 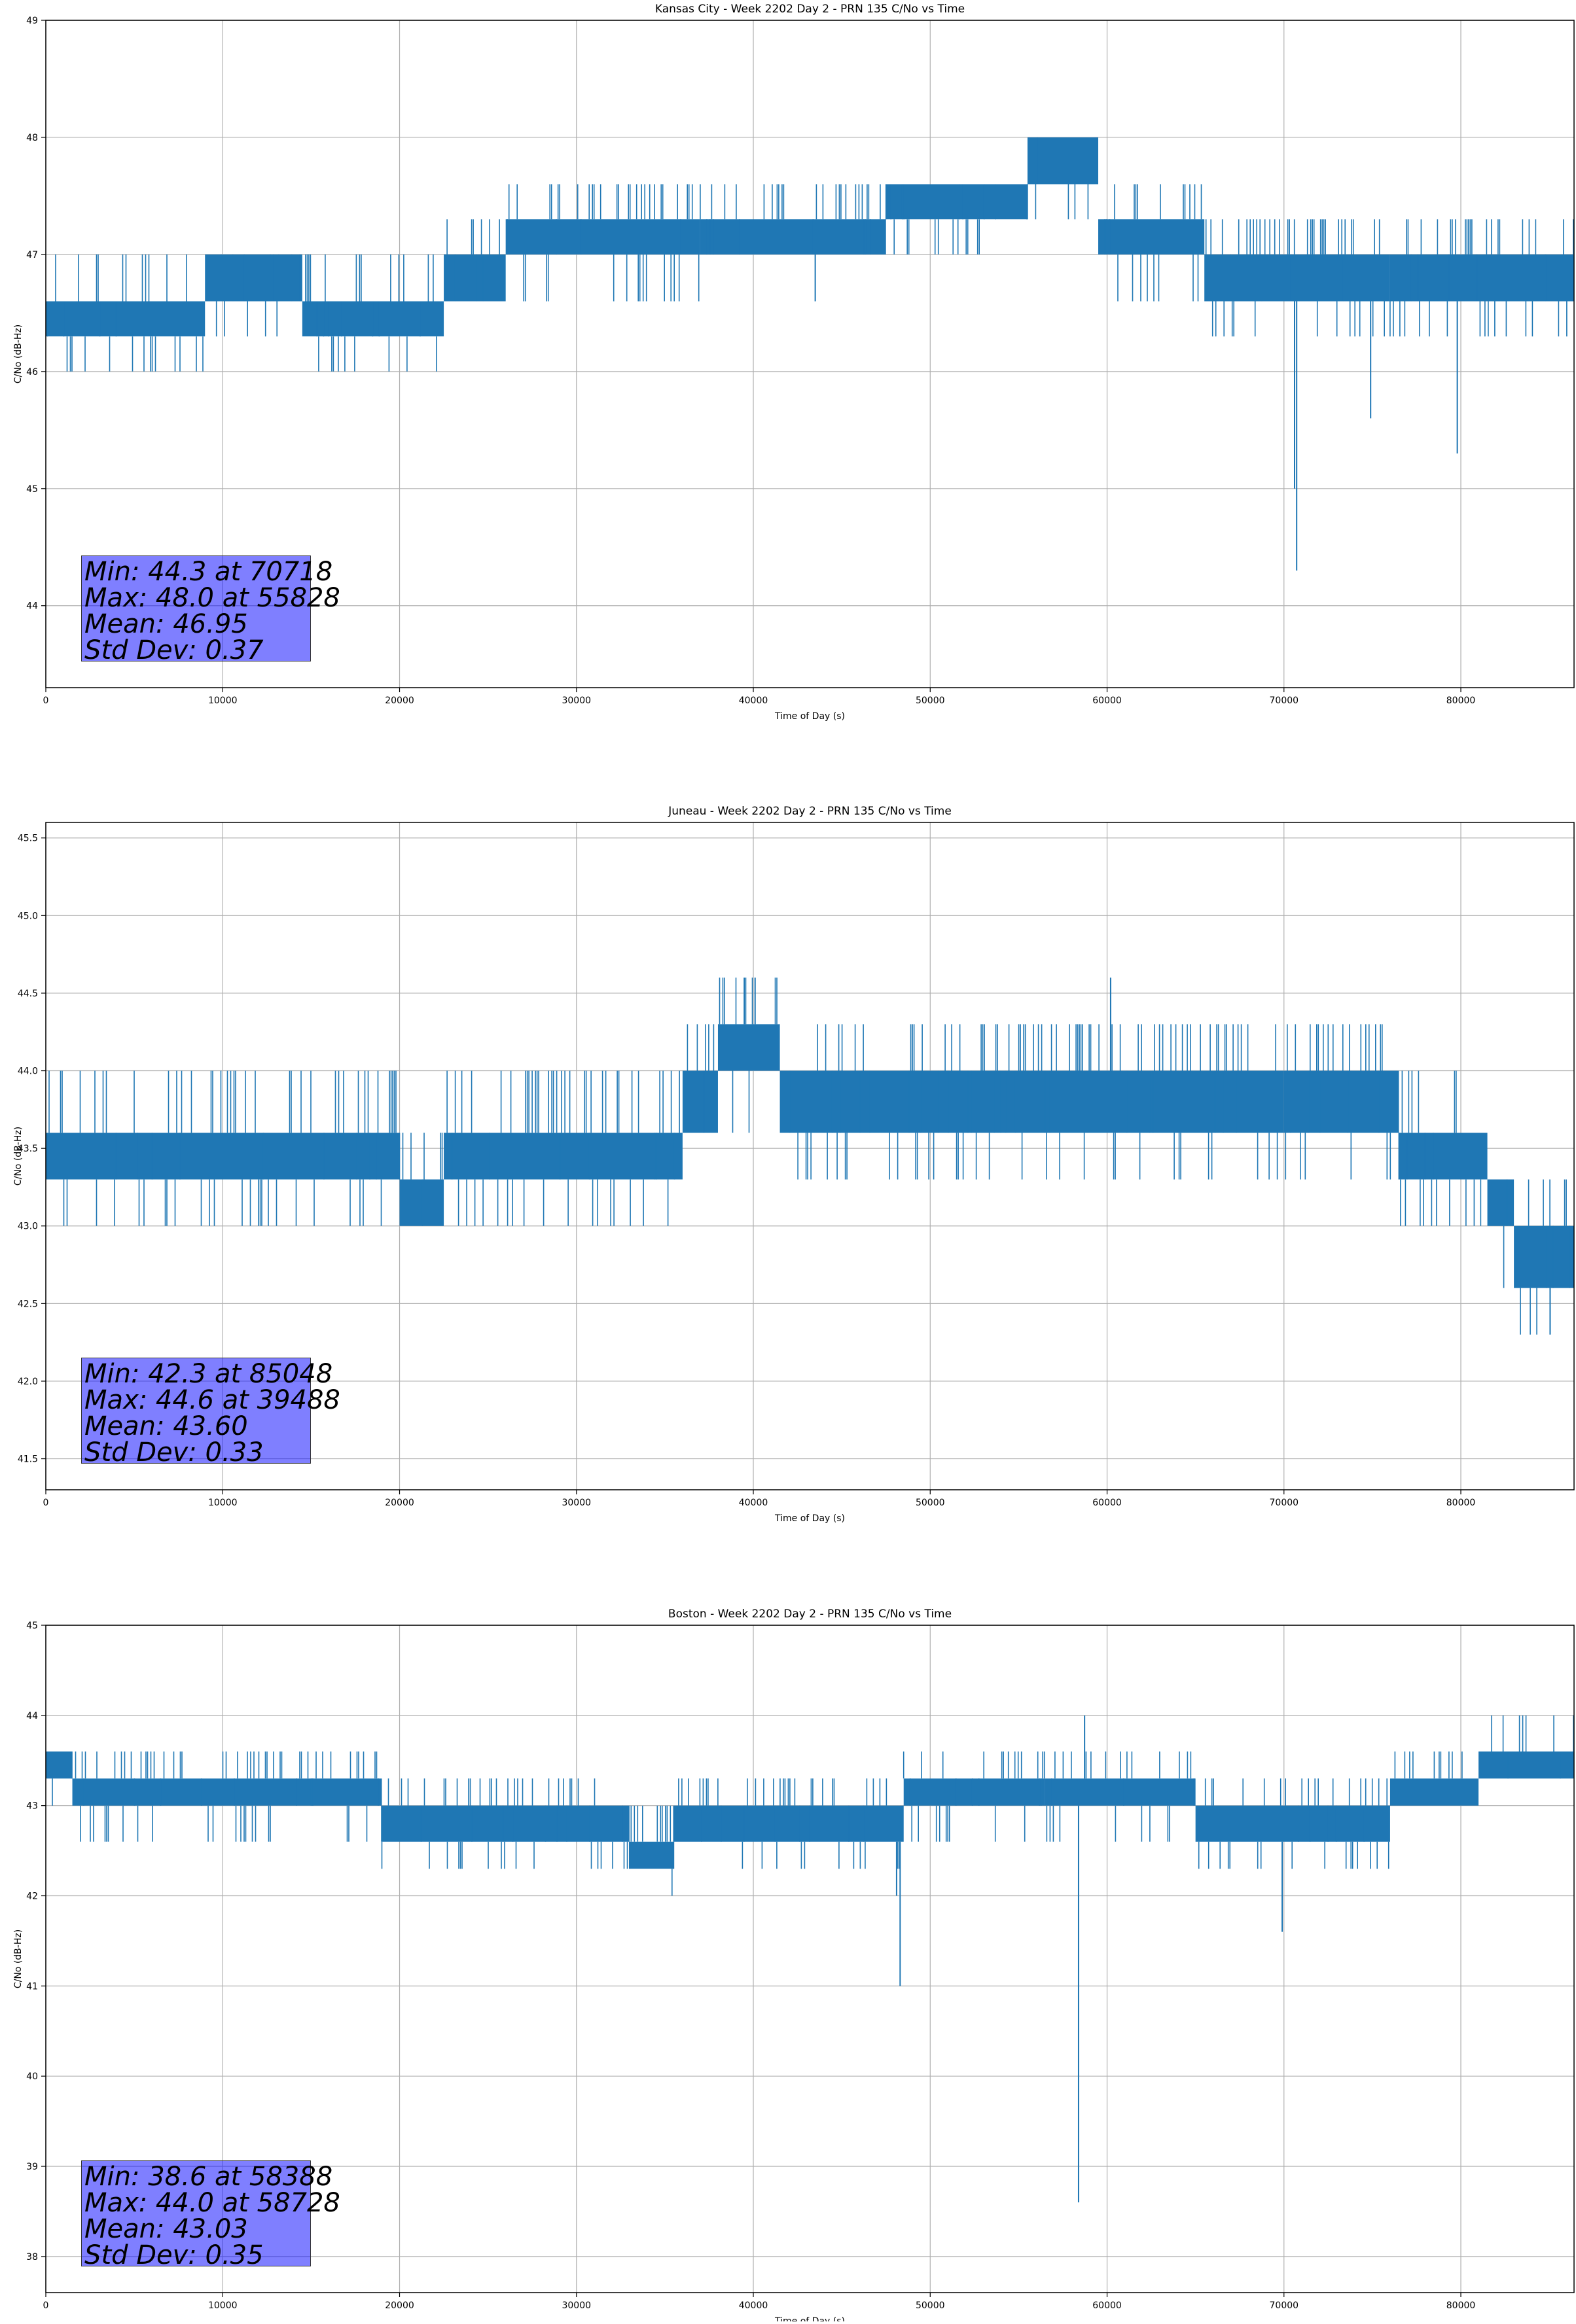 I want to click on y-tick-label: 41.5, so click(x=28, y=1460).